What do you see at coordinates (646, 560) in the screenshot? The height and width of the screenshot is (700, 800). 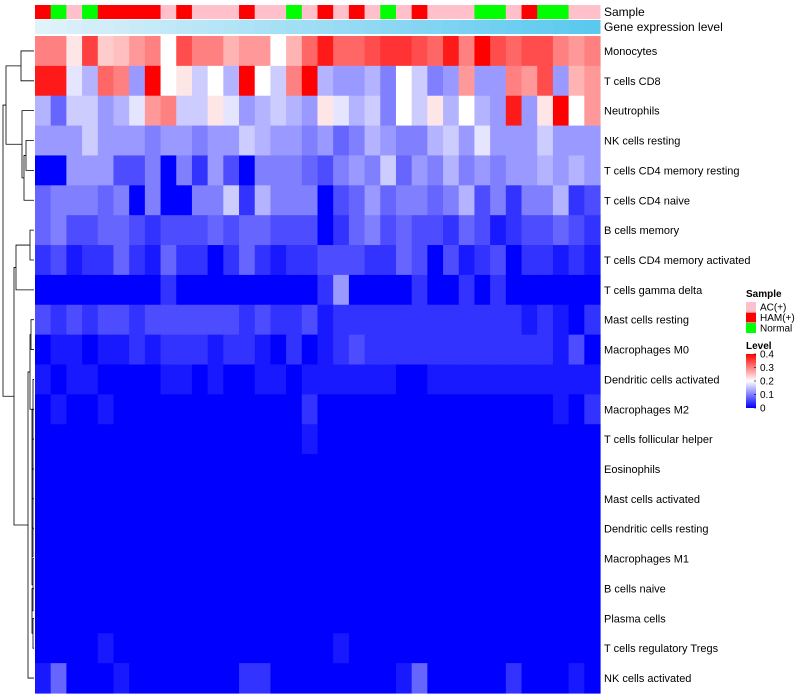 I see `row-label: Macrophages M1` at bounding box center [646, 560].